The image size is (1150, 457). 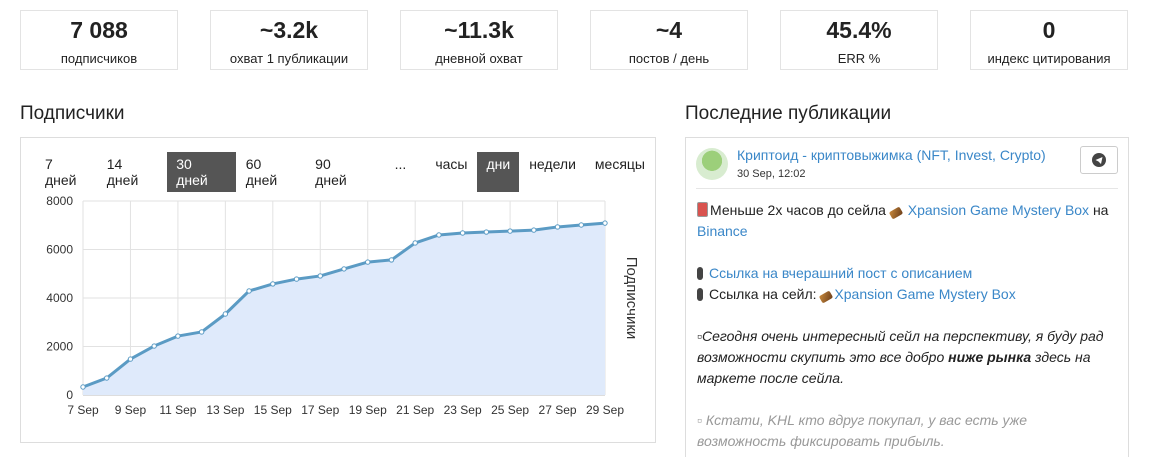 What do you see at coordinates (669, 30) in the screenshot?
I see `stat-value: ~4` at bounding box center [669, 30].